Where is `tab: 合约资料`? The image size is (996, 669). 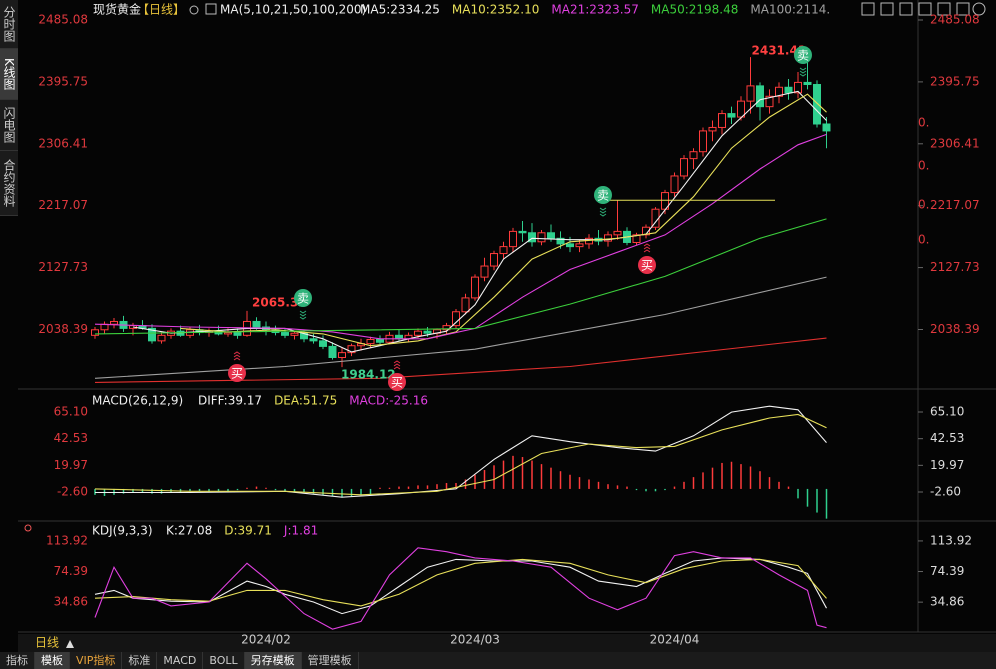
tab: 合约资料 is located at coordinates (9, 183).